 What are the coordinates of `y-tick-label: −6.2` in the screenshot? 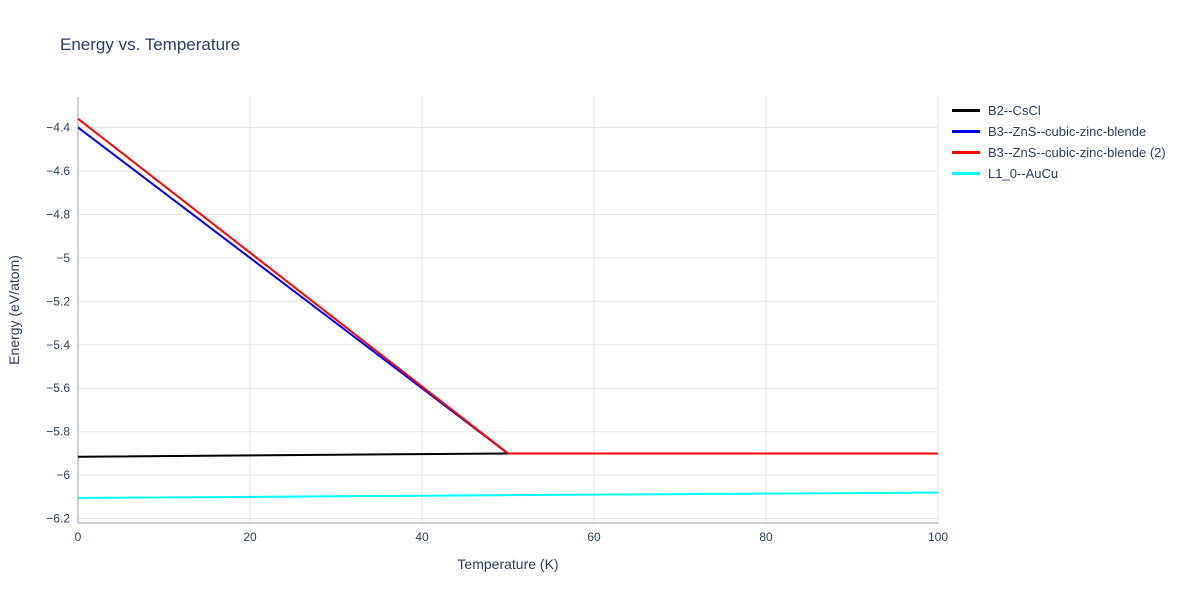 It's located at (58, 519).